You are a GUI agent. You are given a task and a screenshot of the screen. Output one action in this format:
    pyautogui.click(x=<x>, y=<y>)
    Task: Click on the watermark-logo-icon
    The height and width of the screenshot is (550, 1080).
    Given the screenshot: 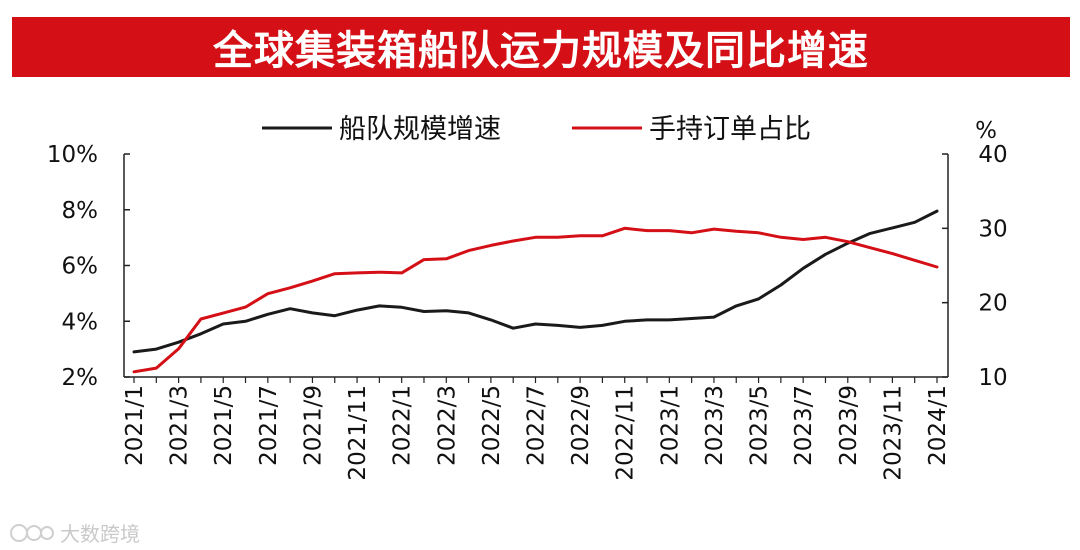 What is the action you would take?
    pyautogui.click(x=32, y=532)
    